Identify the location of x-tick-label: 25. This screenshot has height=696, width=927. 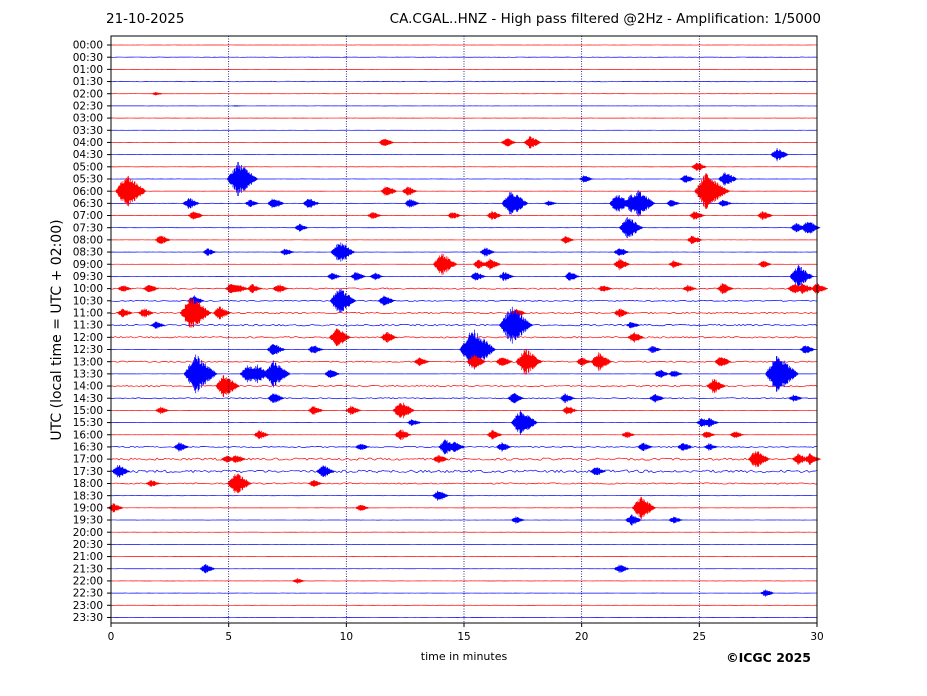
(699, 637).